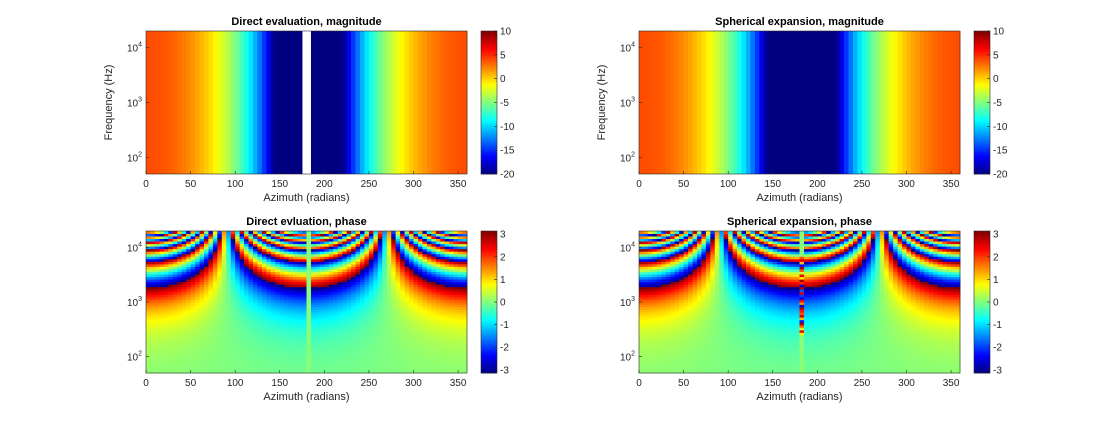  I want to click on colorbar-segment, so click(982, 32).